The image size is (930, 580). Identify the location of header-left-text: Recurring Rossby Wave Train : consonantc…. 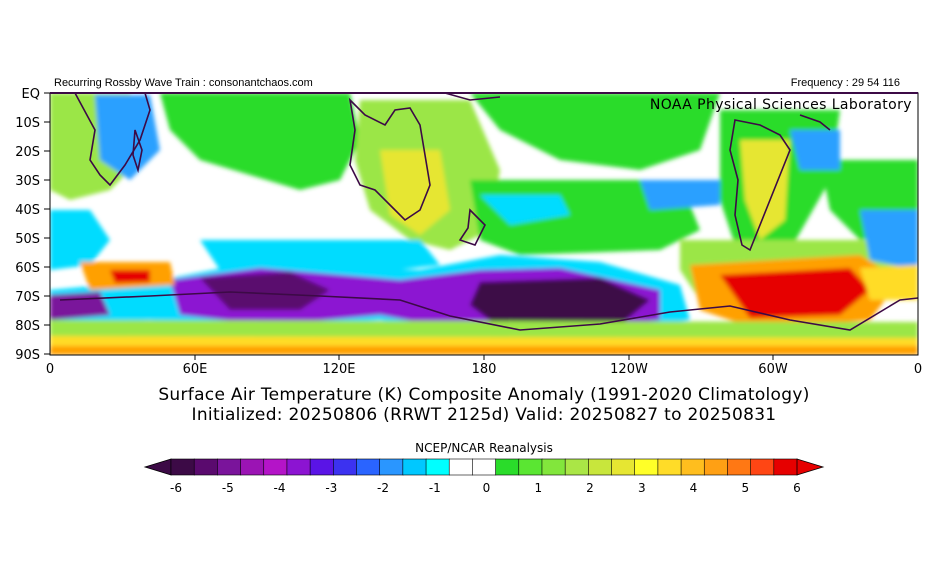
(183, 83).